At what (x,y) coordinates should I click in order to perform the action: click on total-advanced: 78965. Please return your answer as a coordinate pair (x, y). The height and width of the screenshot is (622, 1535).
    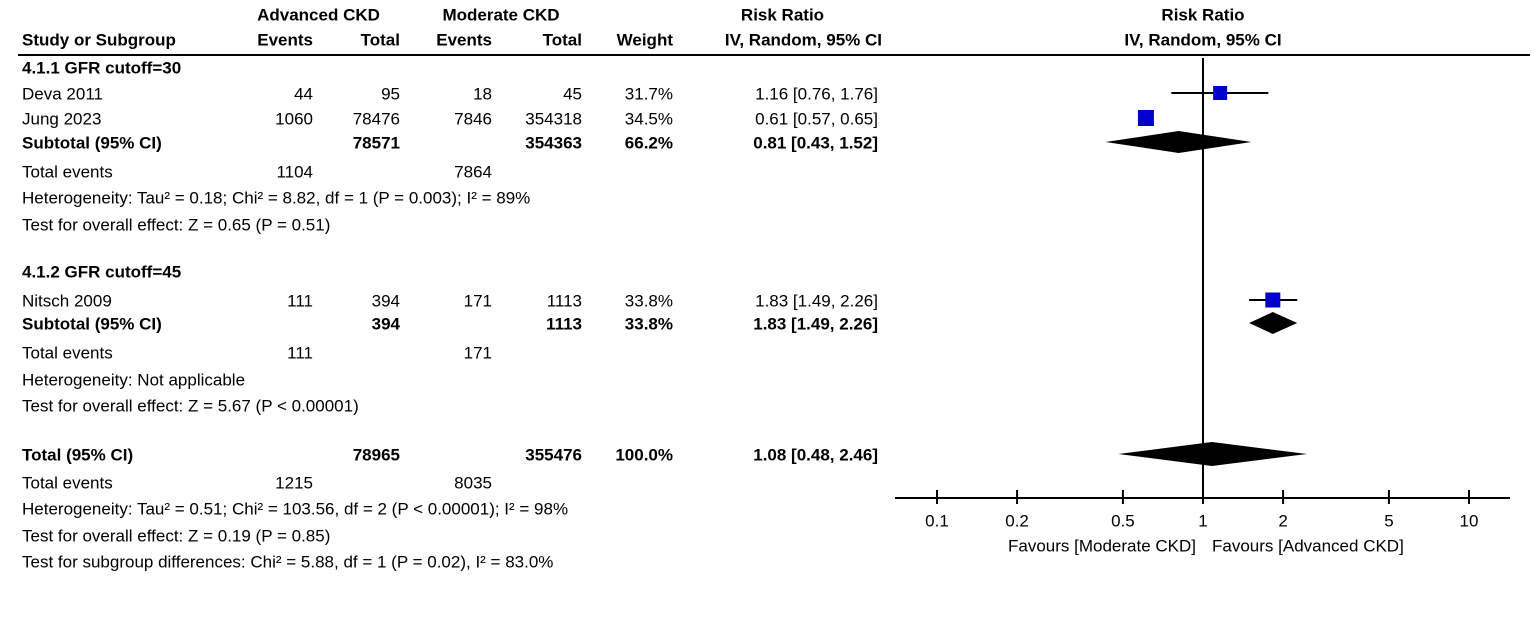
    Looking at the image, I should click on (376, 455).